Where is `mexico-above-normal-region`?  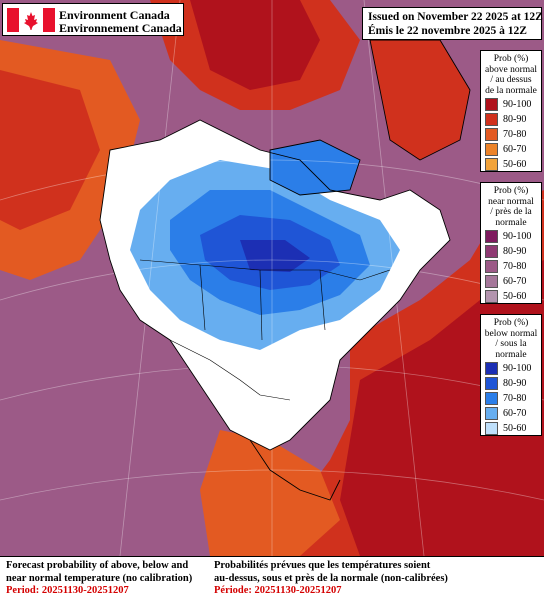 mexico-above-normal-region is located at coordinates (270, 493).